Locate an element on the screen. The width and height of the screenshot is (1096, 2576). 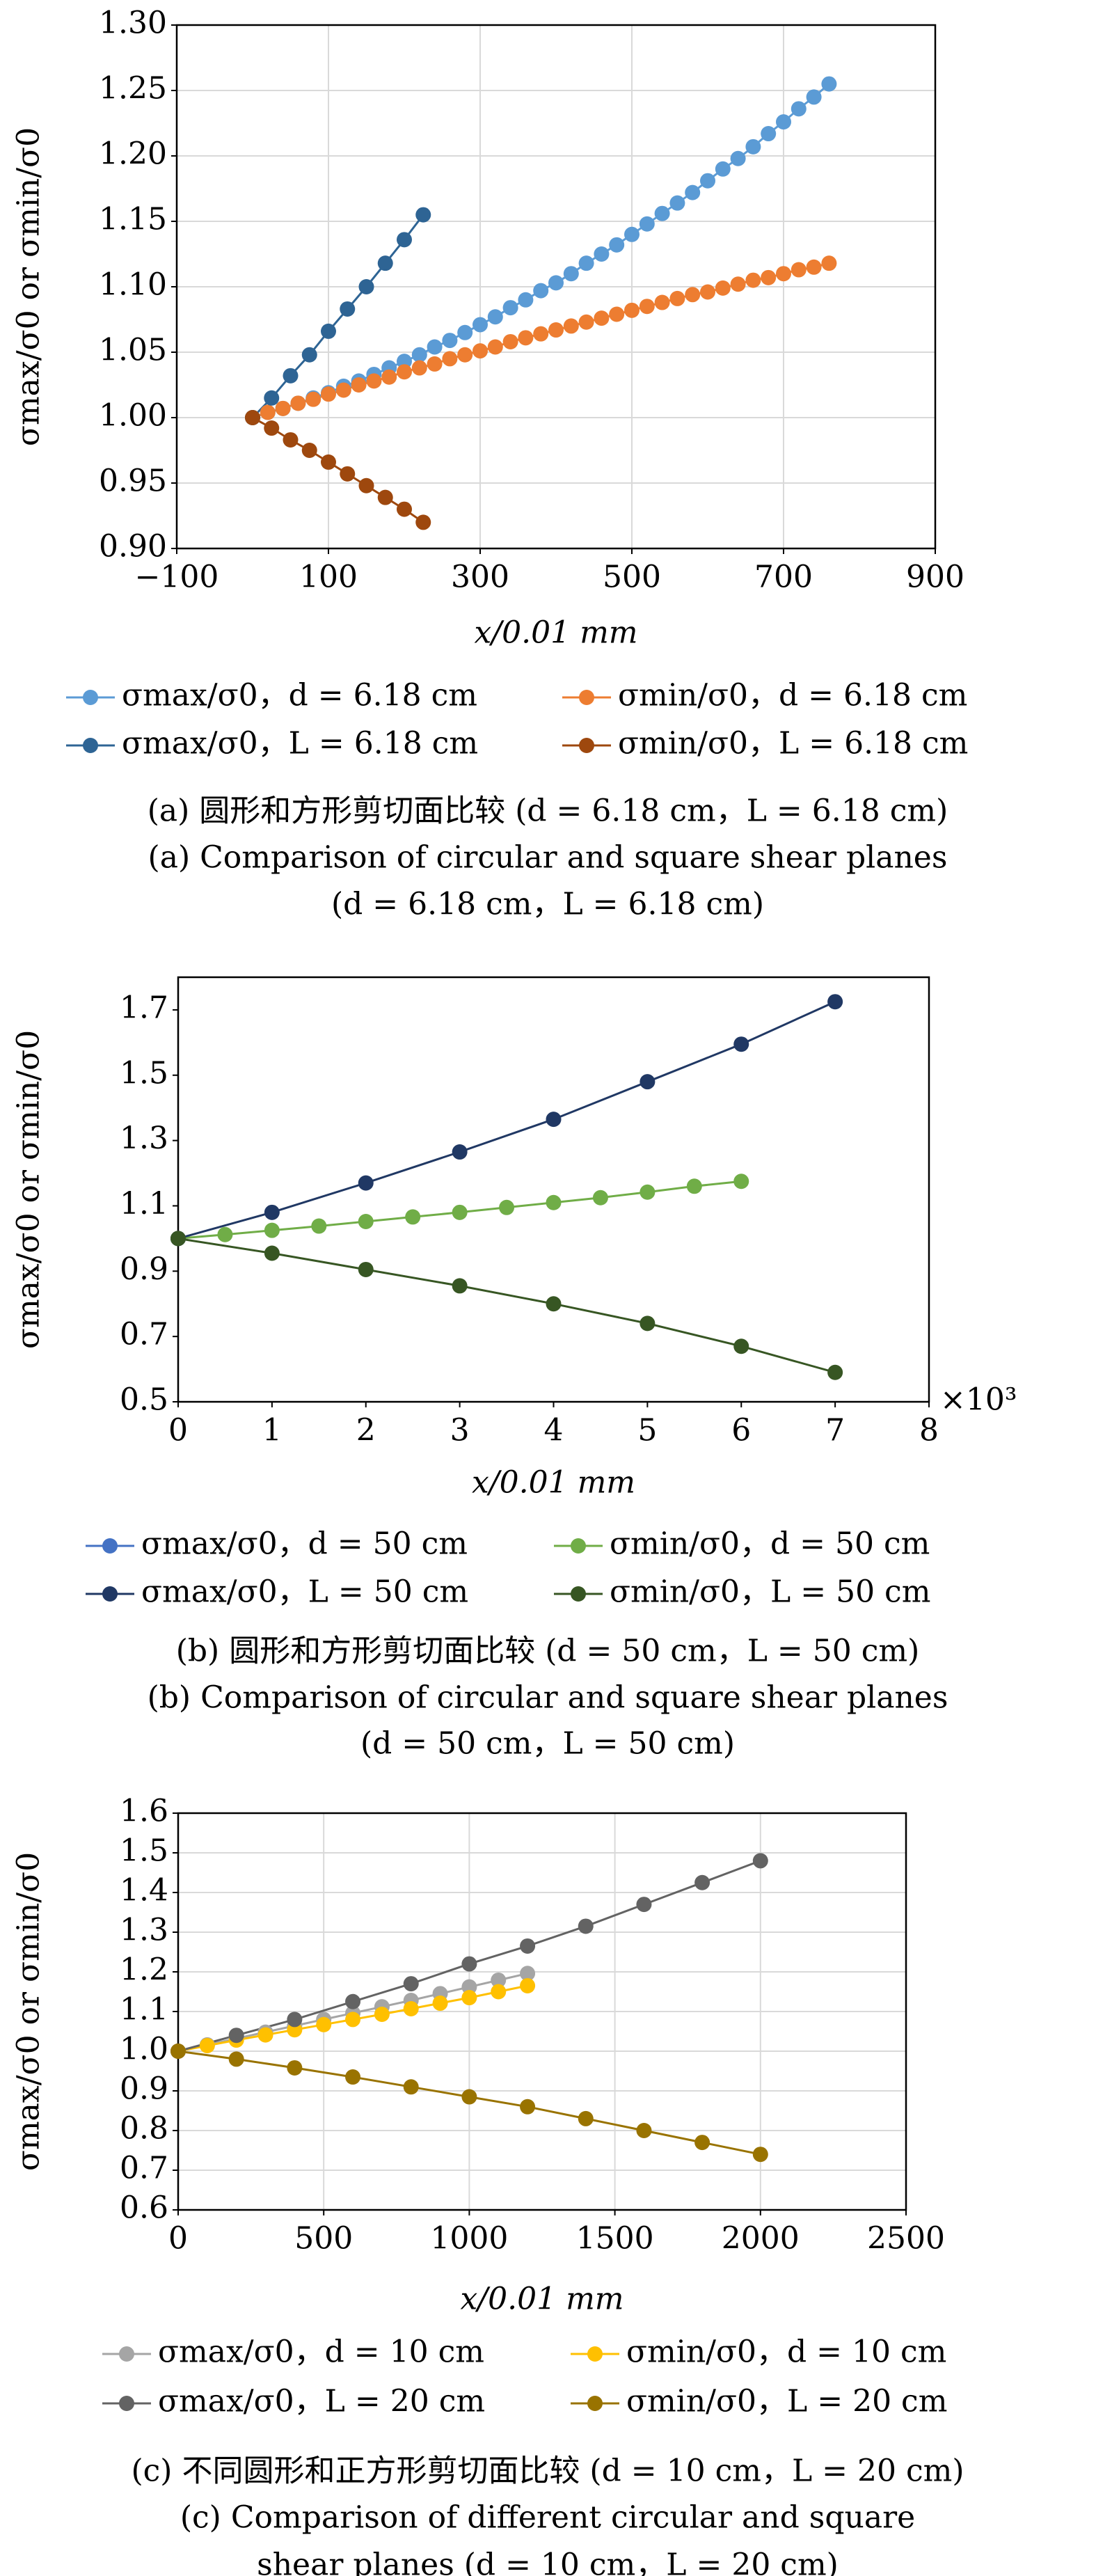
x-tick-label: 500 is located at coordinates (632, 577).